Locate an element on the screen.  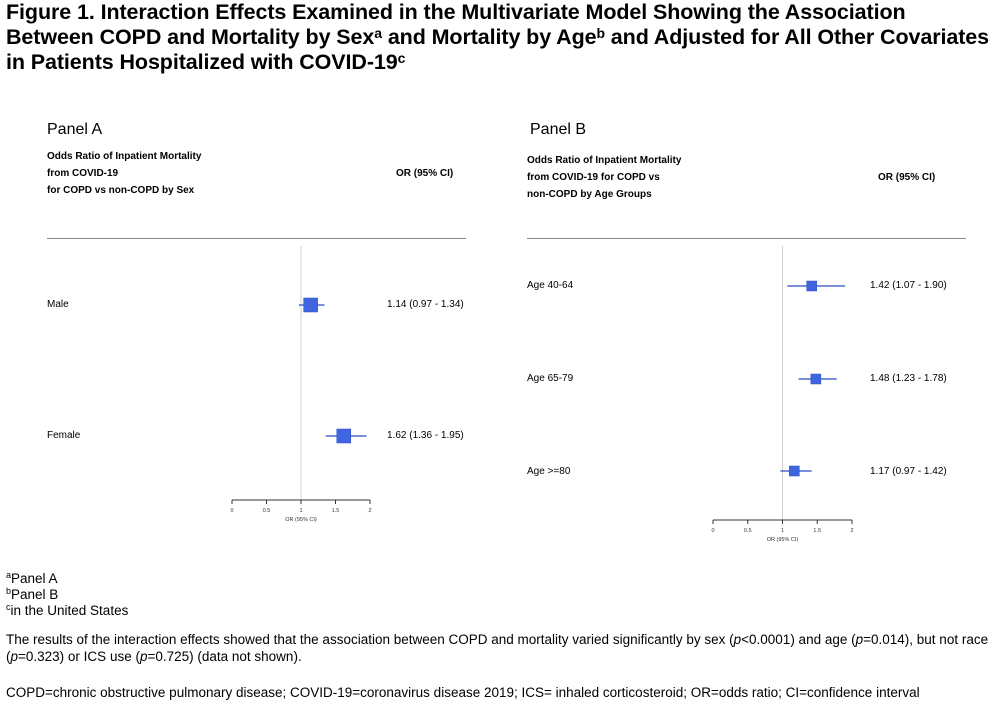
panel-b-row-label-80plus: Age >=80 is located at coordinates (549, 471).